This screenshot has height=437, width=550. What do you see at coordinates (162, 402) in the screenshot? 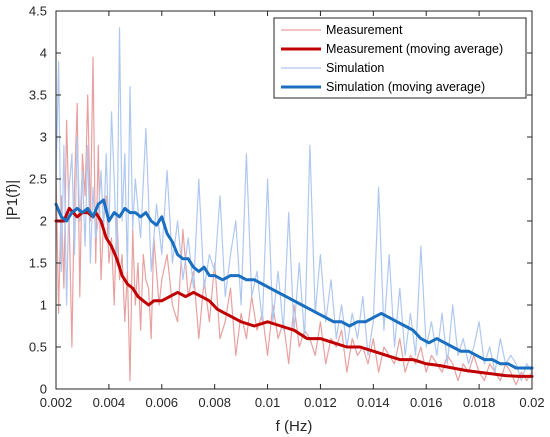
I see `x-tick-label: 0.006` at bounding box center [162, 402].